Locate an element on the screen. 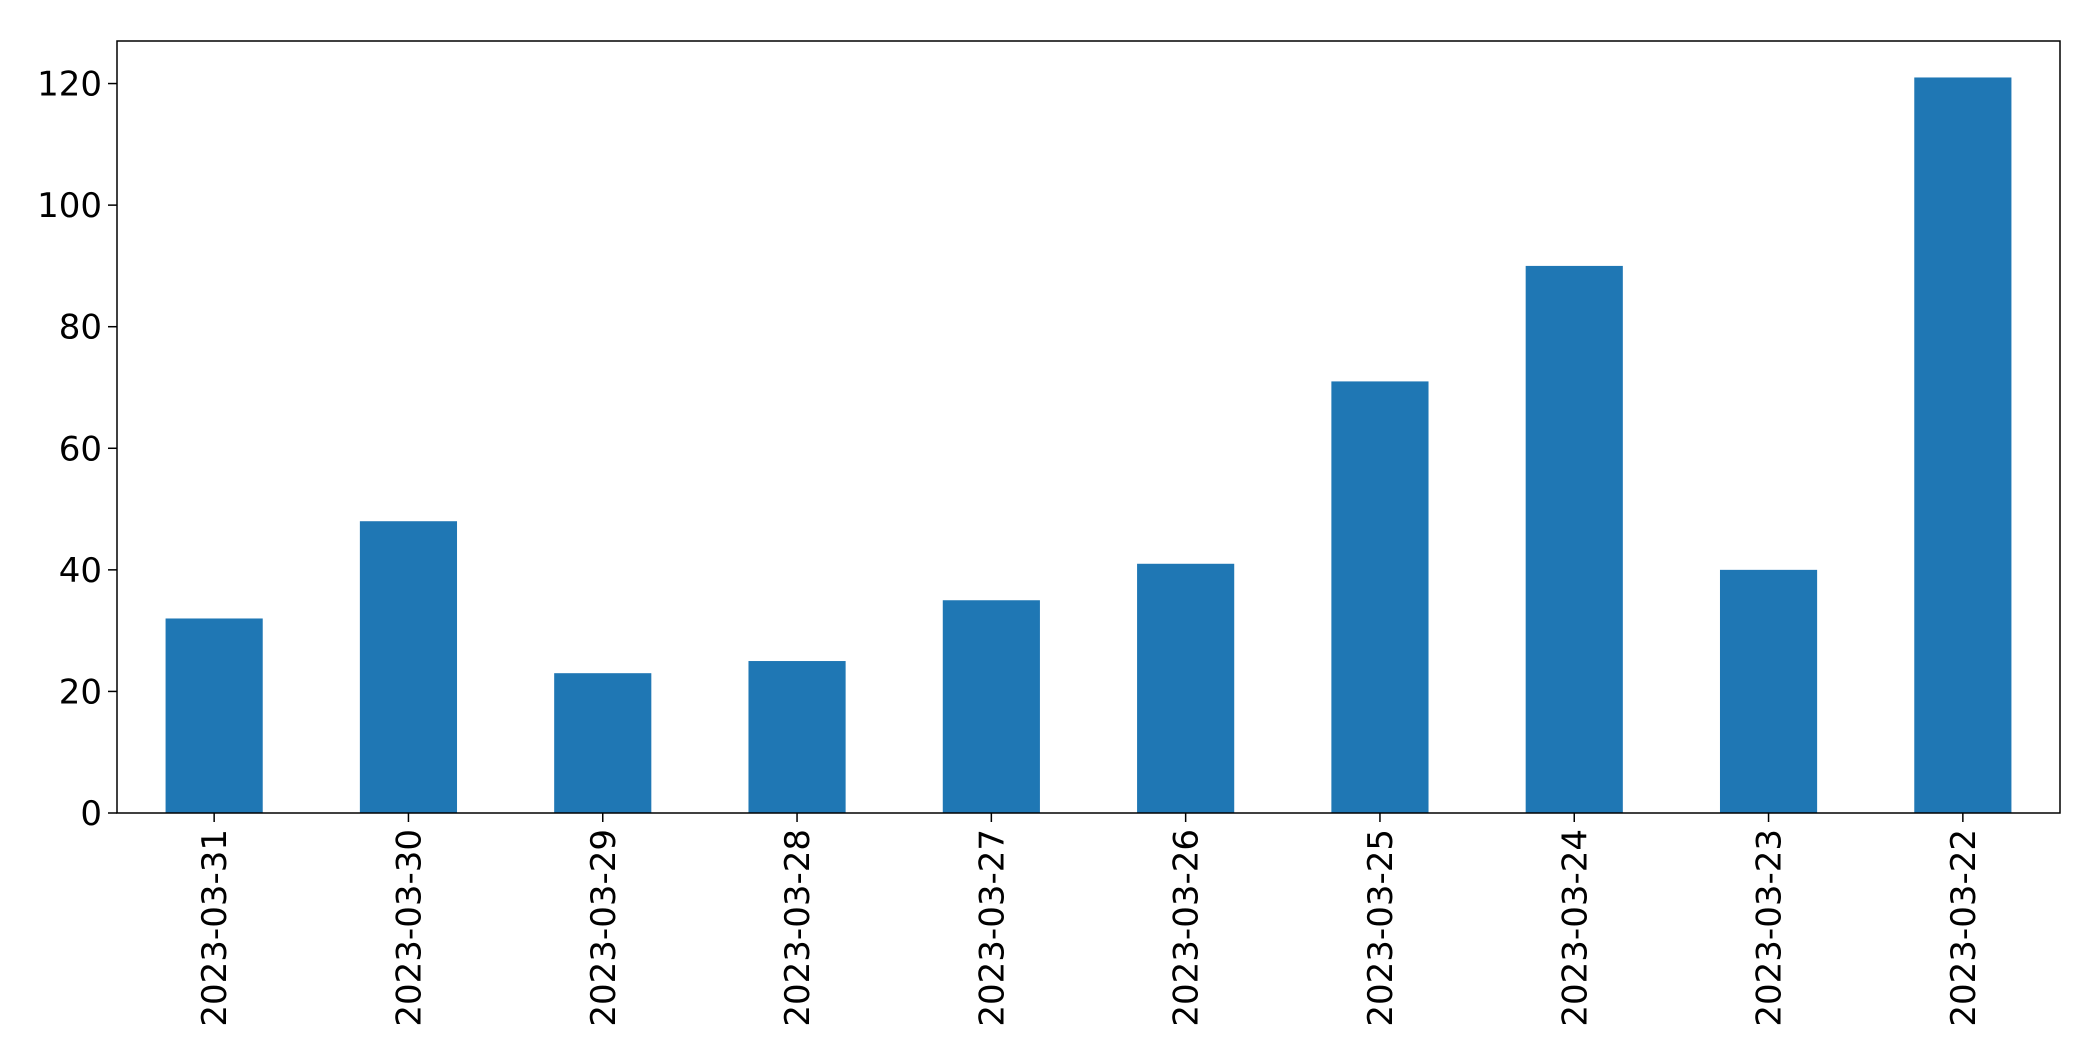 This screenshot has width=2093, height=1061. x-tick-label: 2023-03-25 is located at coordinates (1381, 928).